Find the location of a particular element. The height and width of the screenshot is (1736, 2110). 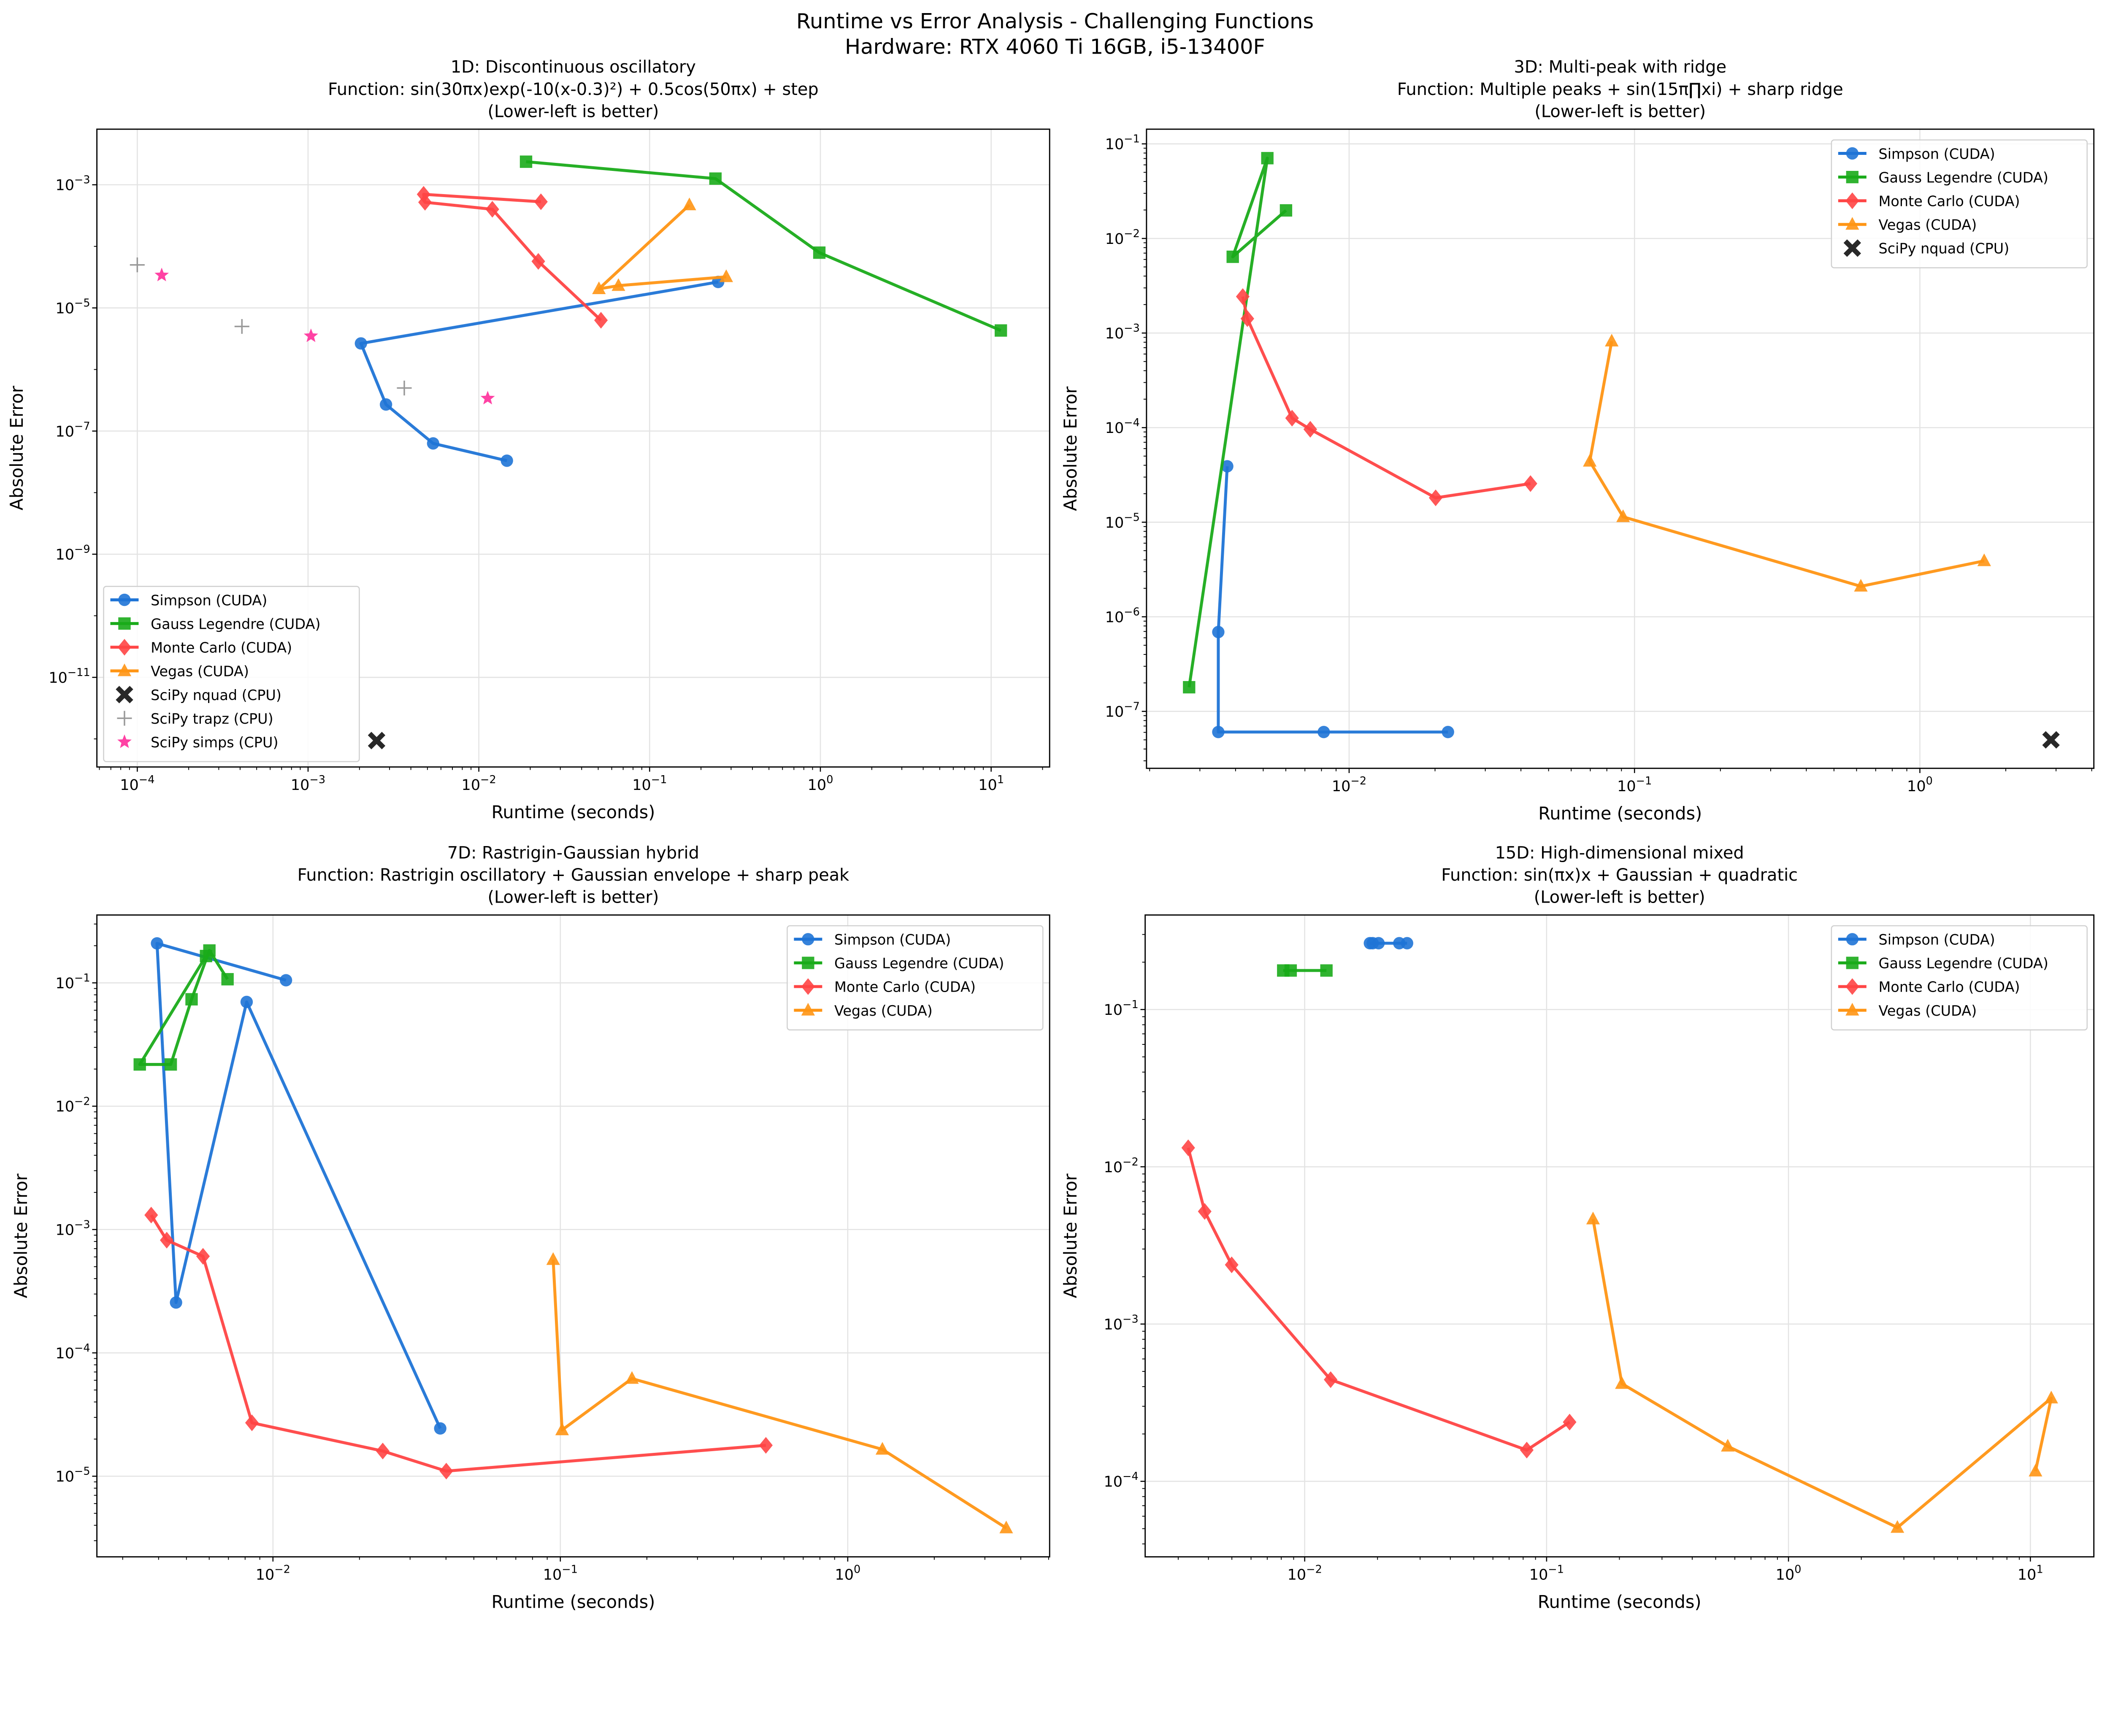

y-tick-exponent: −1 is located at coordinates (1132, 139).